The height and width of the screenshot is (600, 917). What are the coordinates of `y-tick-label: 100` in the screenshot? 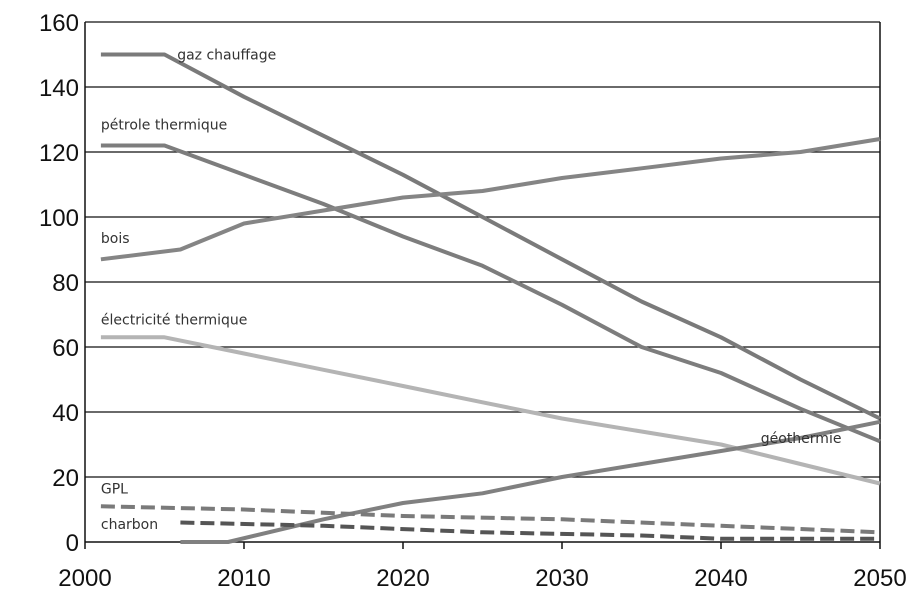 It's located at (59, 218).